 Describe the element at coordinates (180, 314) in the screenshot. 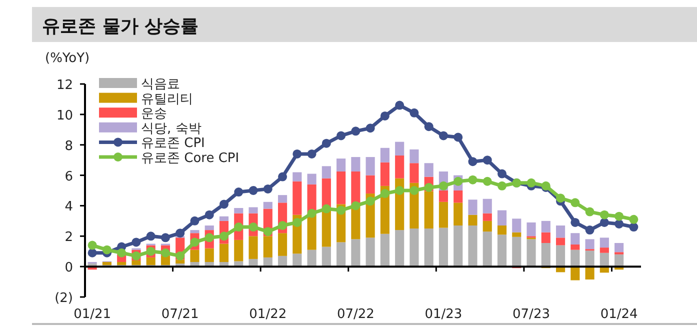

I see `x-tick-label: 07/21` at that location.